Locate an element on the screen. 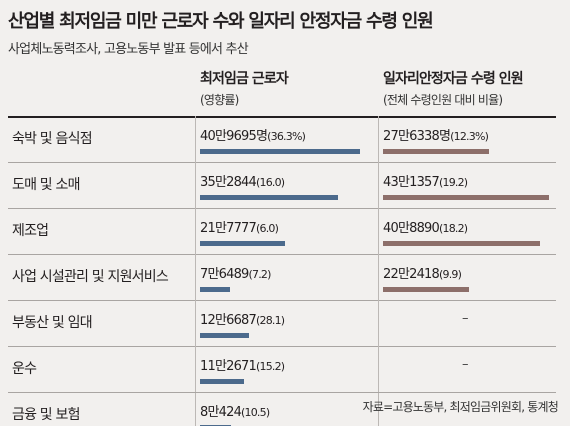  data-label-fund: 22만2418(9.9) is located at coordinates (422, 272).